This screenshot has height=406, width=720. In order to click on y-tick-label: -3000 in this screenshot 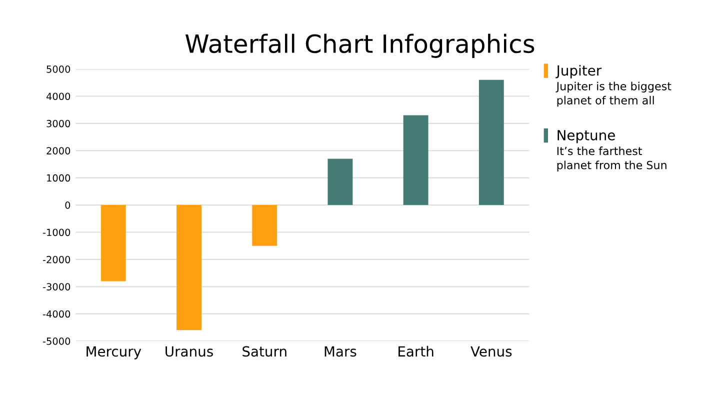, I will do `click(56, 286)`.